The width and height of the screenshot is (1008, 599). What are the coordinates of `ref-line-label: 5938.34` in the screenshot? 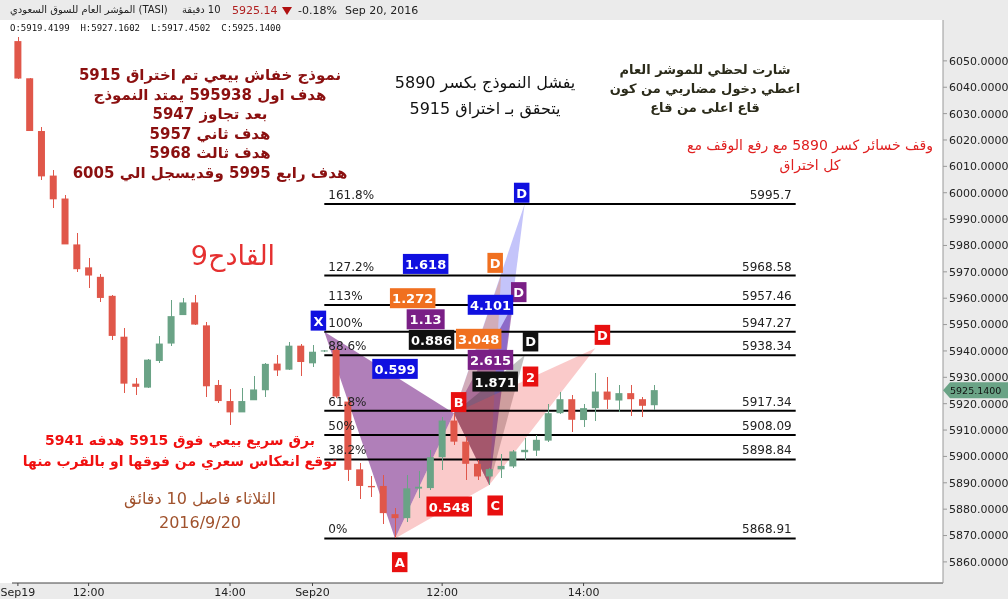 It's located at (767, 346).